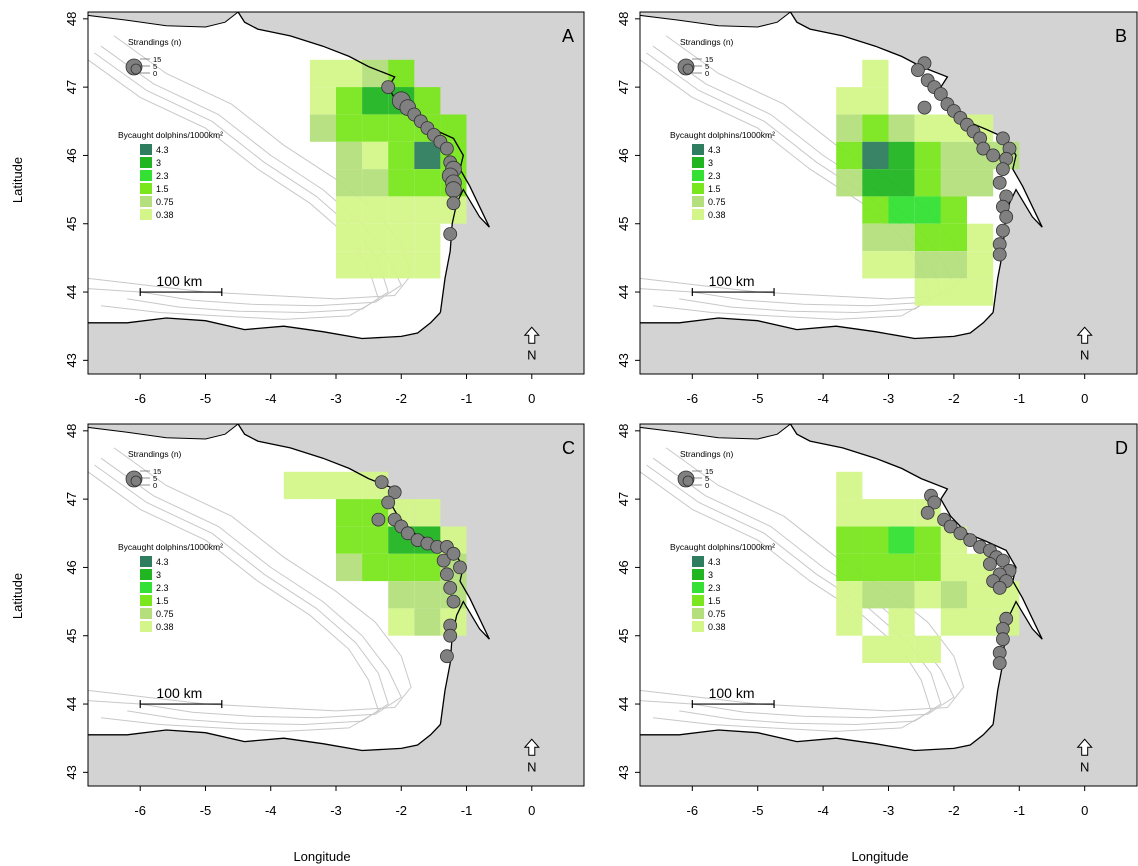  I want to click on bycatch-legend-label: 1.5, so click(162, 601).